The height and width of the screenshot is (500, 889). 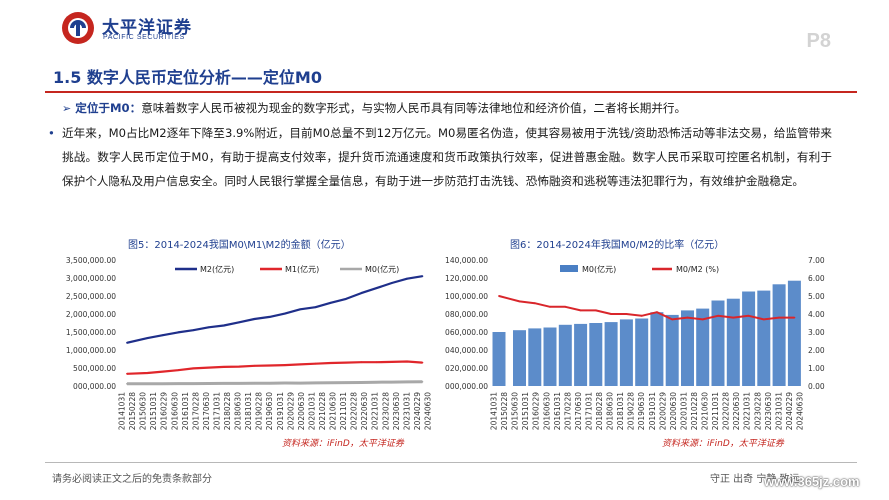 I want to click on x-axis-tick-label: 20200229, so click(x=662, y=411).